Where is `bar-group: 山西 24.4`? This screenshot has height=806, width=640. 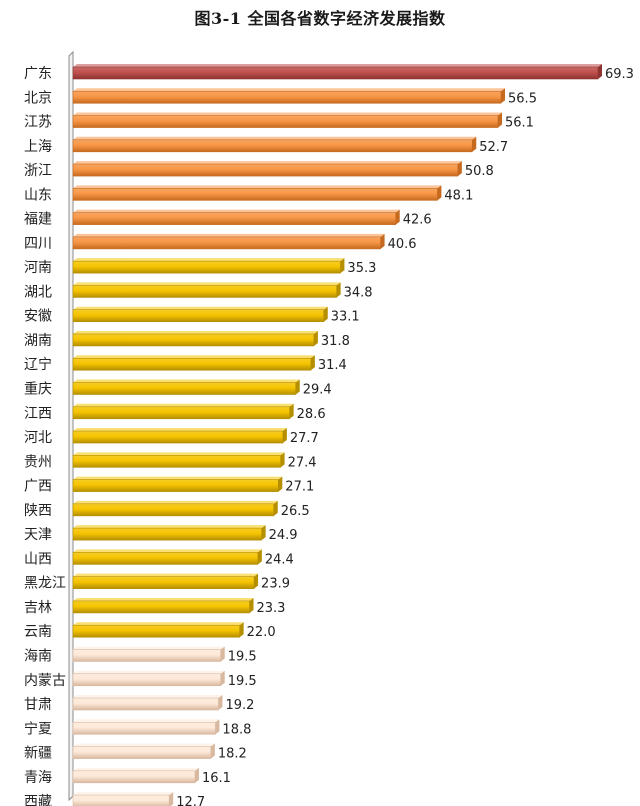 bar-group: 山西 24.4 is located at coordinates (159, 558).